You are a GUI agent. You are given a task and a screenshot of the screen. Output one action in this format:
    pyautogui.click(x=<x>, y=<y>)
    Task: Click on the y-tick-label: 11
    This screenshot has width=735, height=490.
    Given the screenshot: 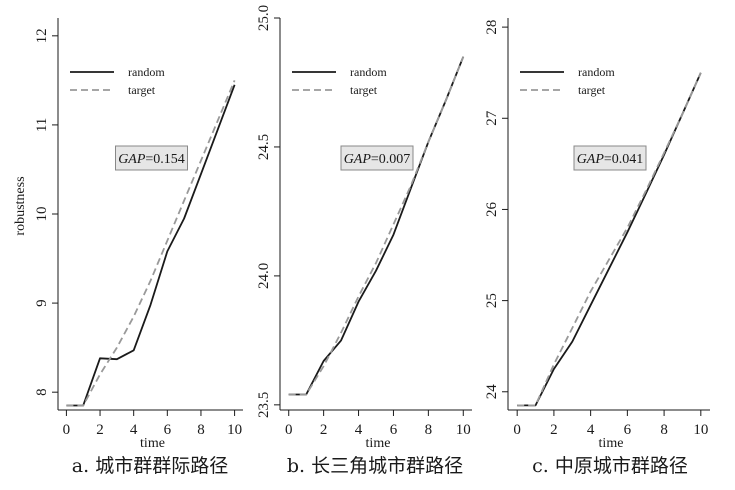 What is the action you would take?
    pyautogui.click(x=42, y=125)
    